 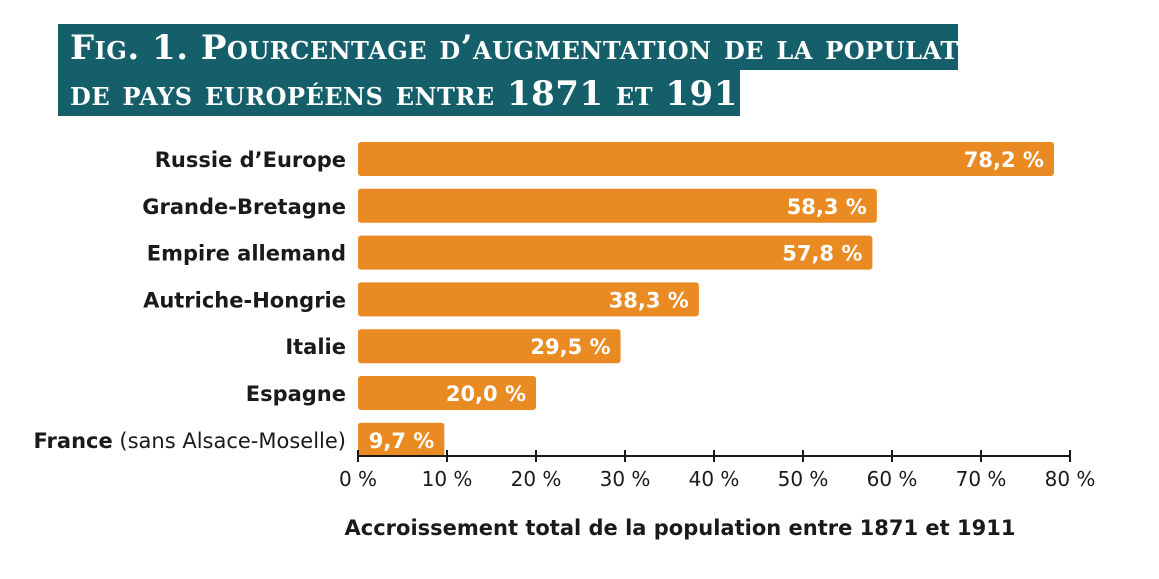 I want to click on x-tick-label: 10 %, so click(x=447, y=479).